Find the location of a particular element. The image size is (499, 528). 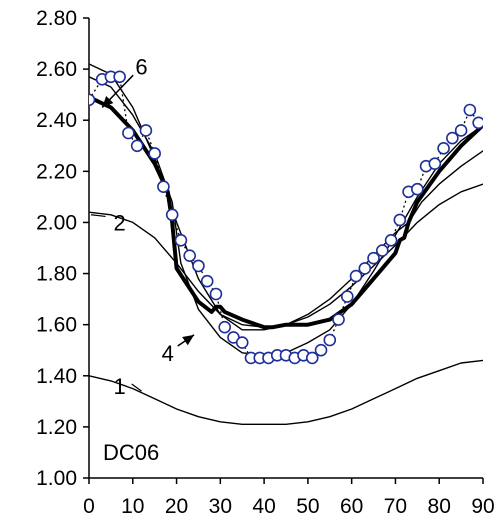

curve-label: 6 is located at coordinates (141, 67).